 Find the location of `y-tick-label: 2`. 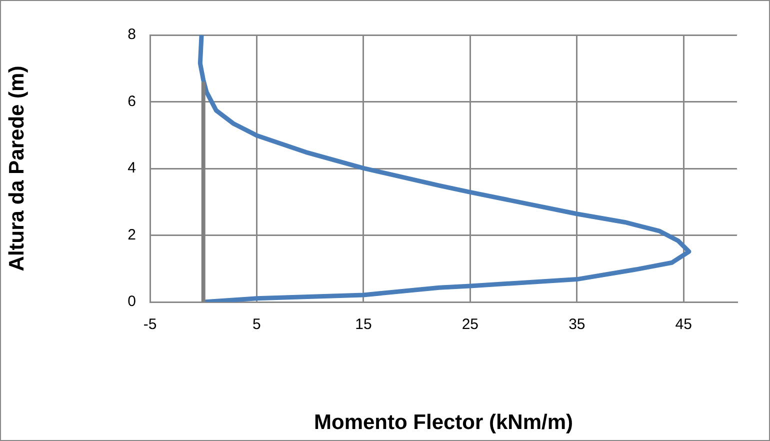

y-tick-label: 2 is located at coordinates (132, 235).